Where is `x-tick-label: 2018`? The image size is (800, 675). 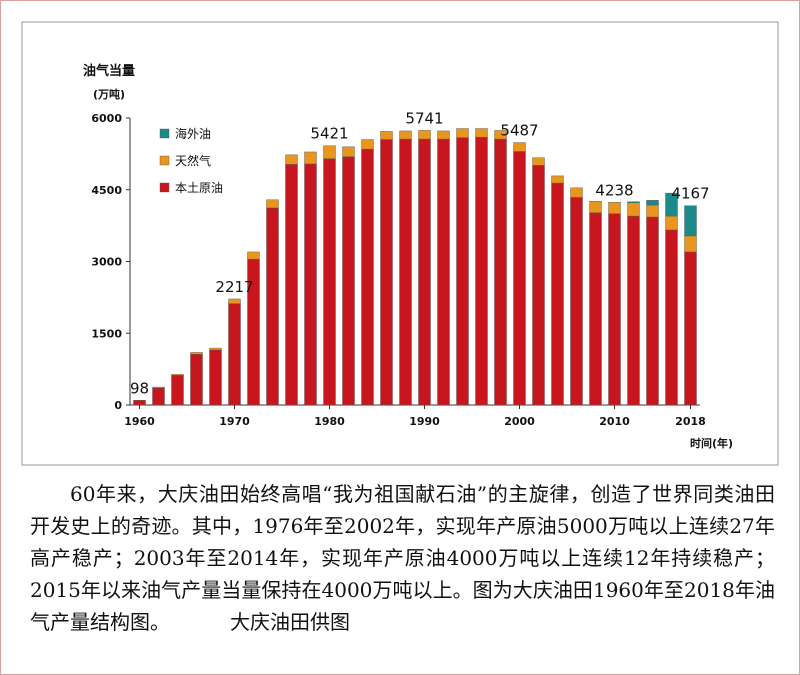 x-tick-label: 2018 is located at coordinates (690, 421).